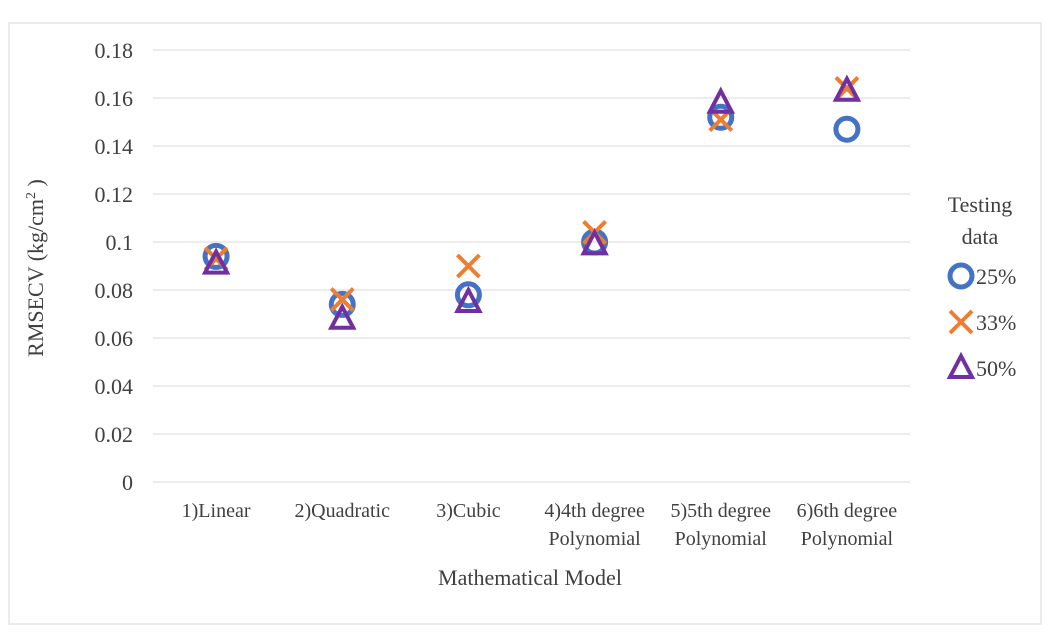 The width and height of the screenshot is (1056, 635). Describe the element at coordinates (961, 365) in the screenshot. I see `legend-marker-triangle` at that location.